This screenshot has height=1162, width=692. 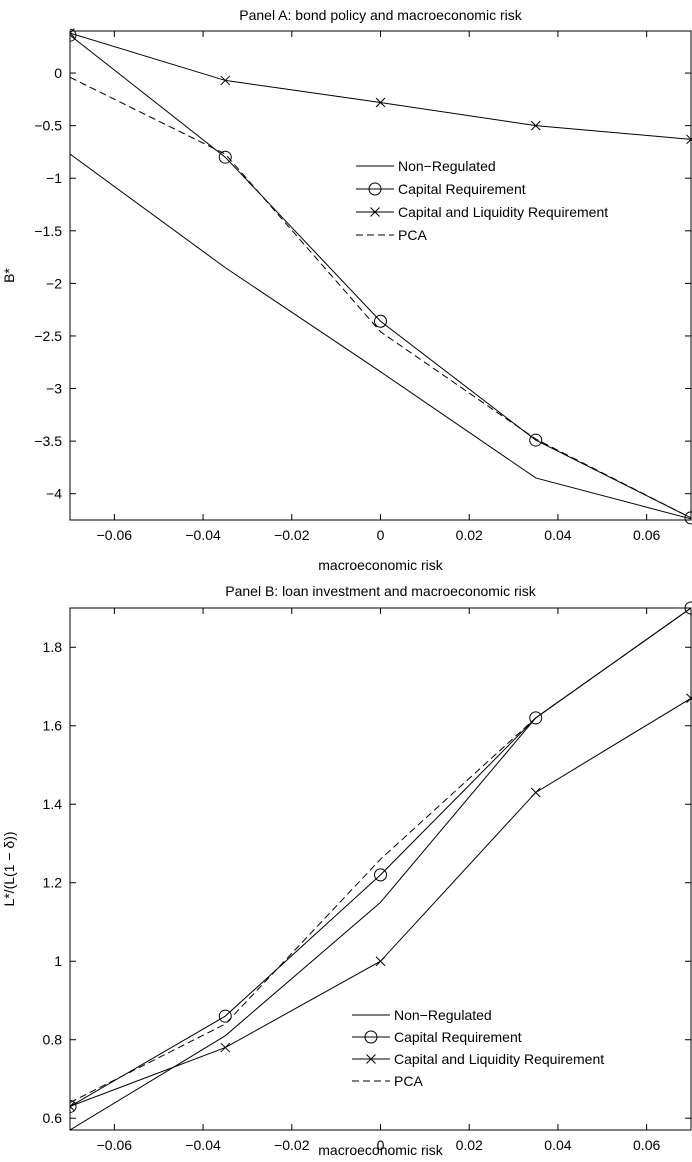 I want to click on panel-b-ytick-label-0: 0.6, so click(x=53, y=1118).